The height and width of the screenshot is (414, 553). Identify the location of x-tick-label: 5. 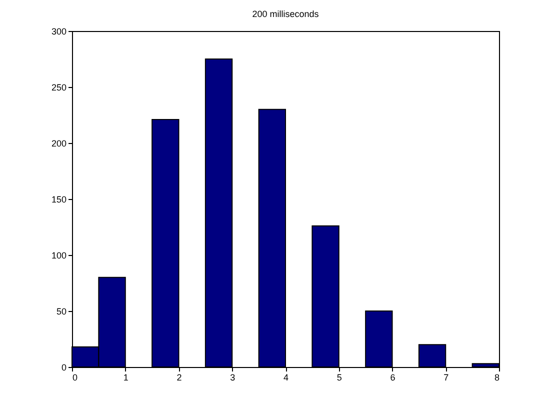
(339, 377).